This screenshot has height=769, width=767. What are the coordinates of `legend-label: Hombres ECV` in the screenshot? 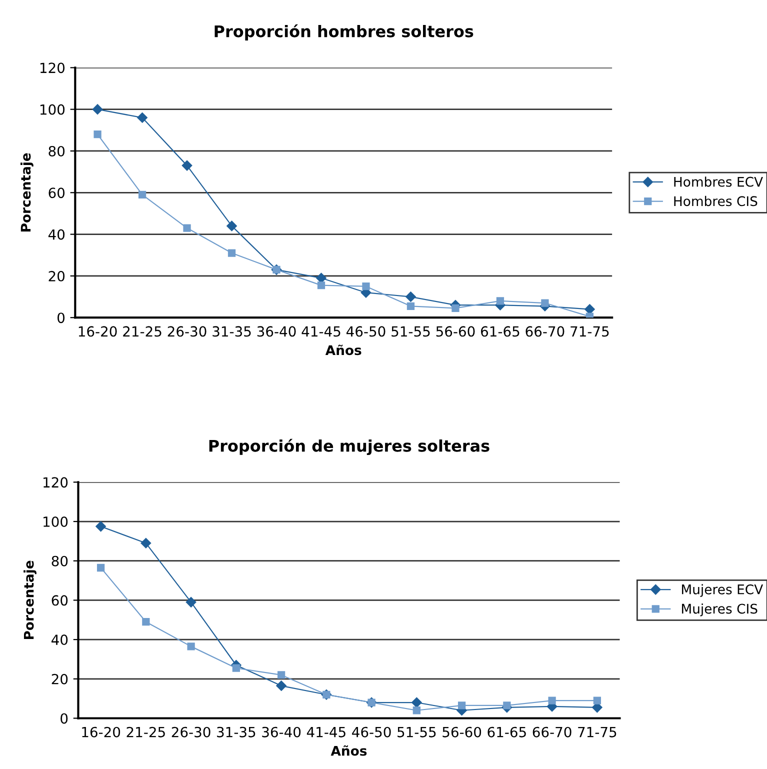 It's located at (718, 181).